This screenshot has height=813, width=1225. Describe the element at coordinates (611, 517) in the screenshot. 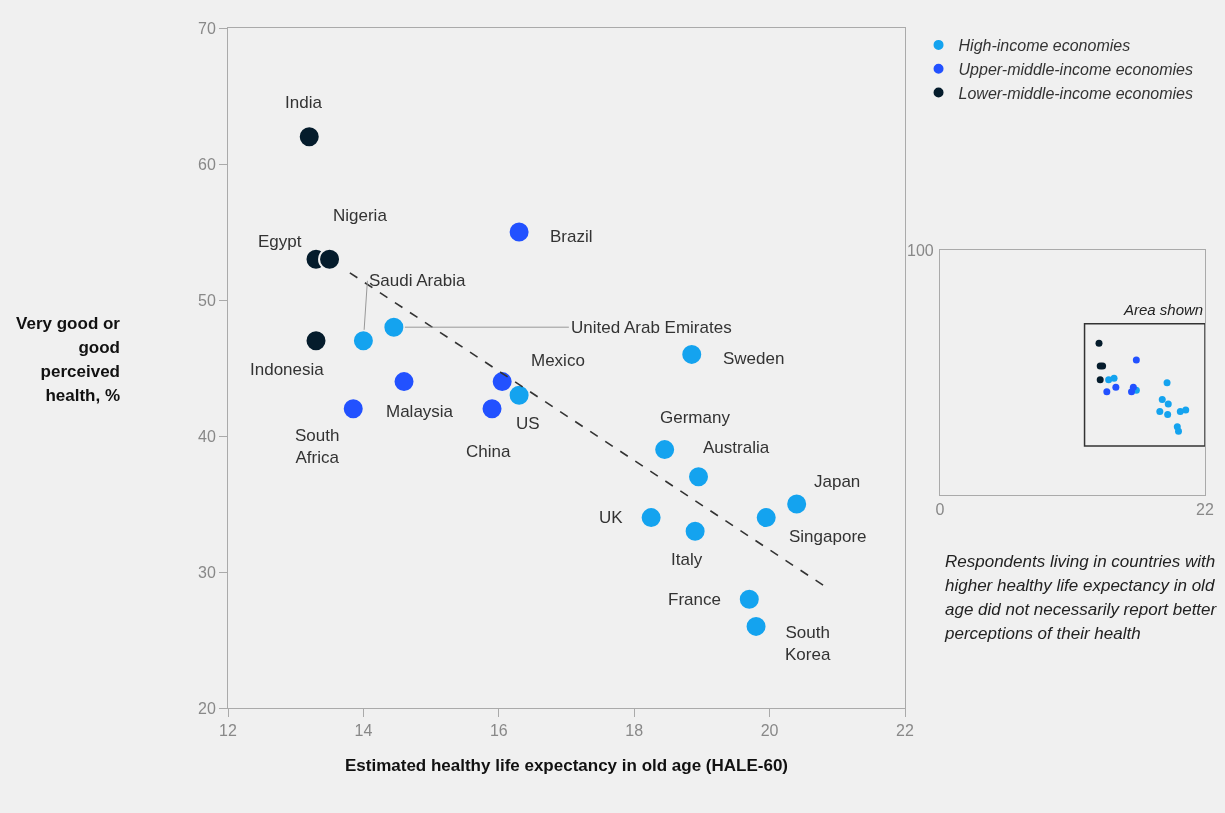

I see `annotation: UK` at that location.